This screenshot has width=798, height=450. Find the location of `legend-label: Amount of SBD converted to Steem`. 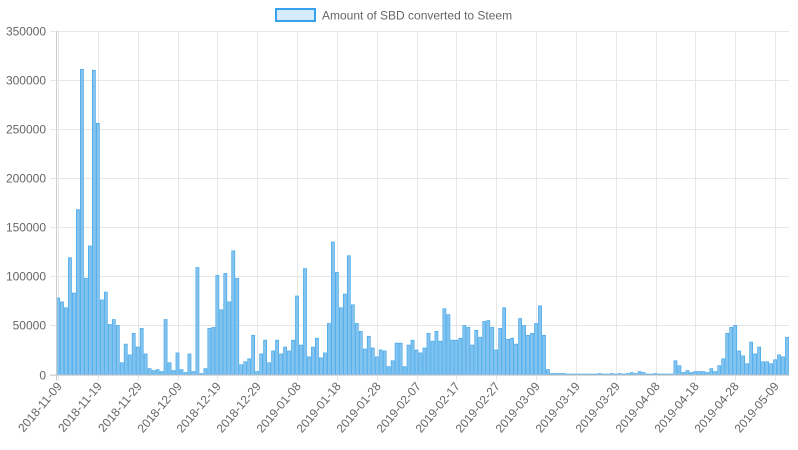

legend-label: Amount of SBD converted to Steem is located at coordinates (417, 16).